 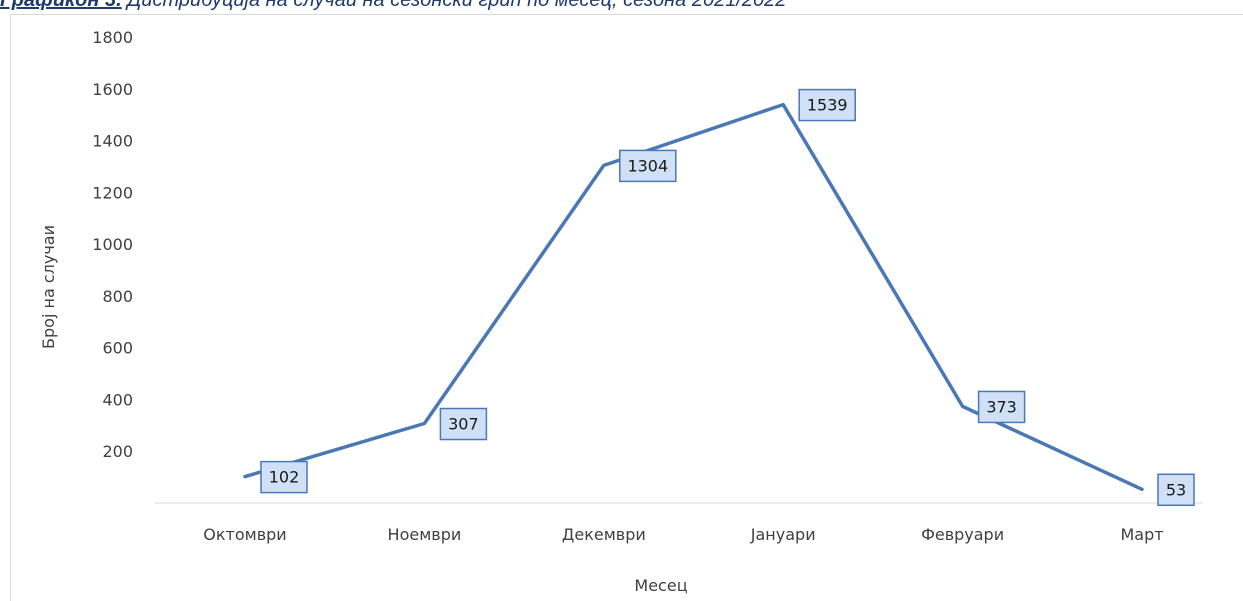 I want to click on y-tick-label: 400, so click(x=117, y=399).